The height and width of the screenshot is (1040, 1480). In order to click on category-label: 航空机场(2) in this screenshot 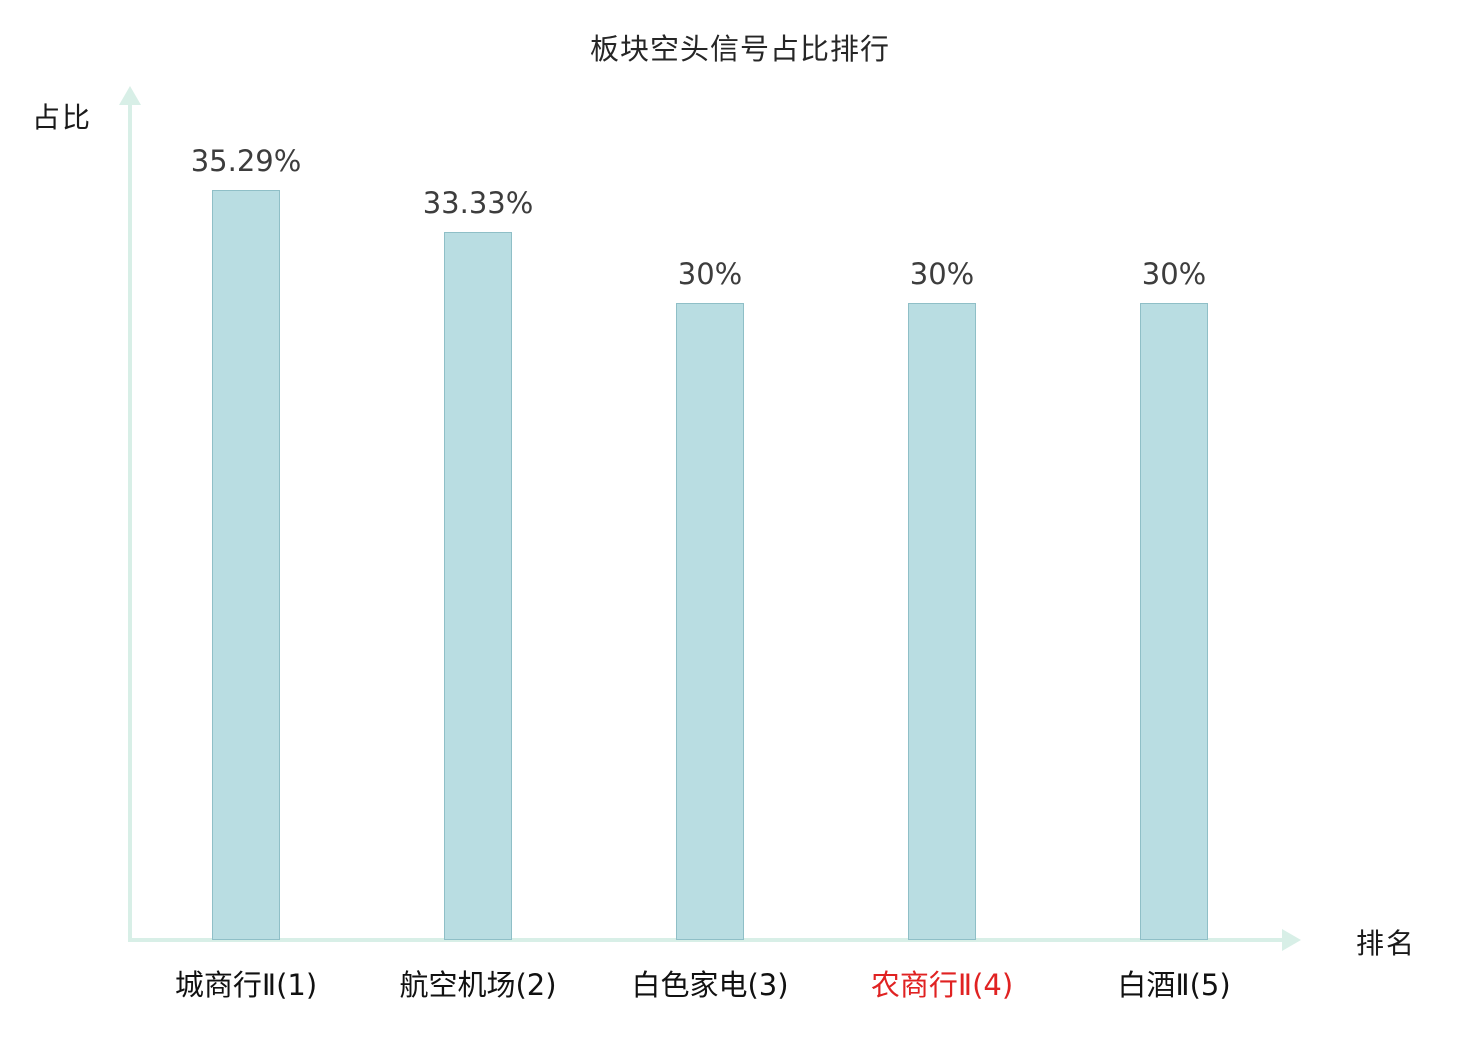, I will do `click(478, 985)`.